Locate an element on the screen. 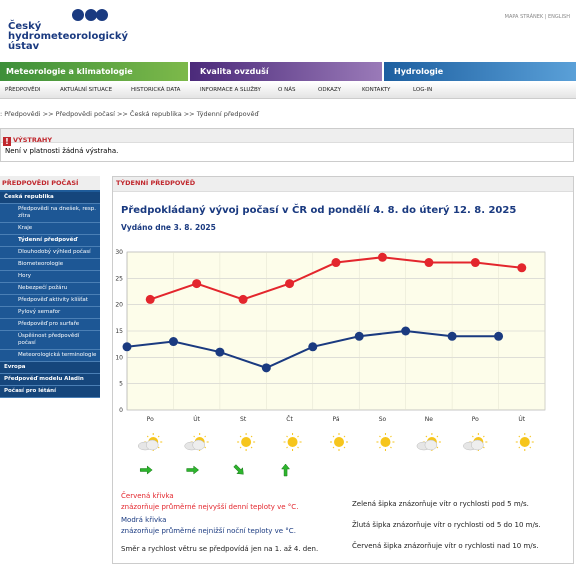 This screenshot has width=576, height=566. y-tick-label: 15 is located at coordinates (119, 331).